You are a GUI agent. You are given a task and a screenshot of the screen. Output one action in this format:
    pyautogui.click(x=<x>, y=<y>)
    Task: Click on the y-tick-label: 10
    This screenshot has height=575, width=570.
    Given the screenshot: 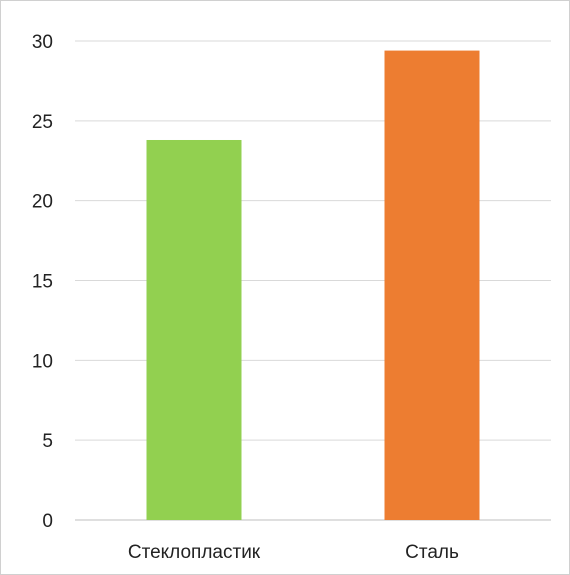 What is the action you would take?
    pyautogui.click(x=42, y=361)
    